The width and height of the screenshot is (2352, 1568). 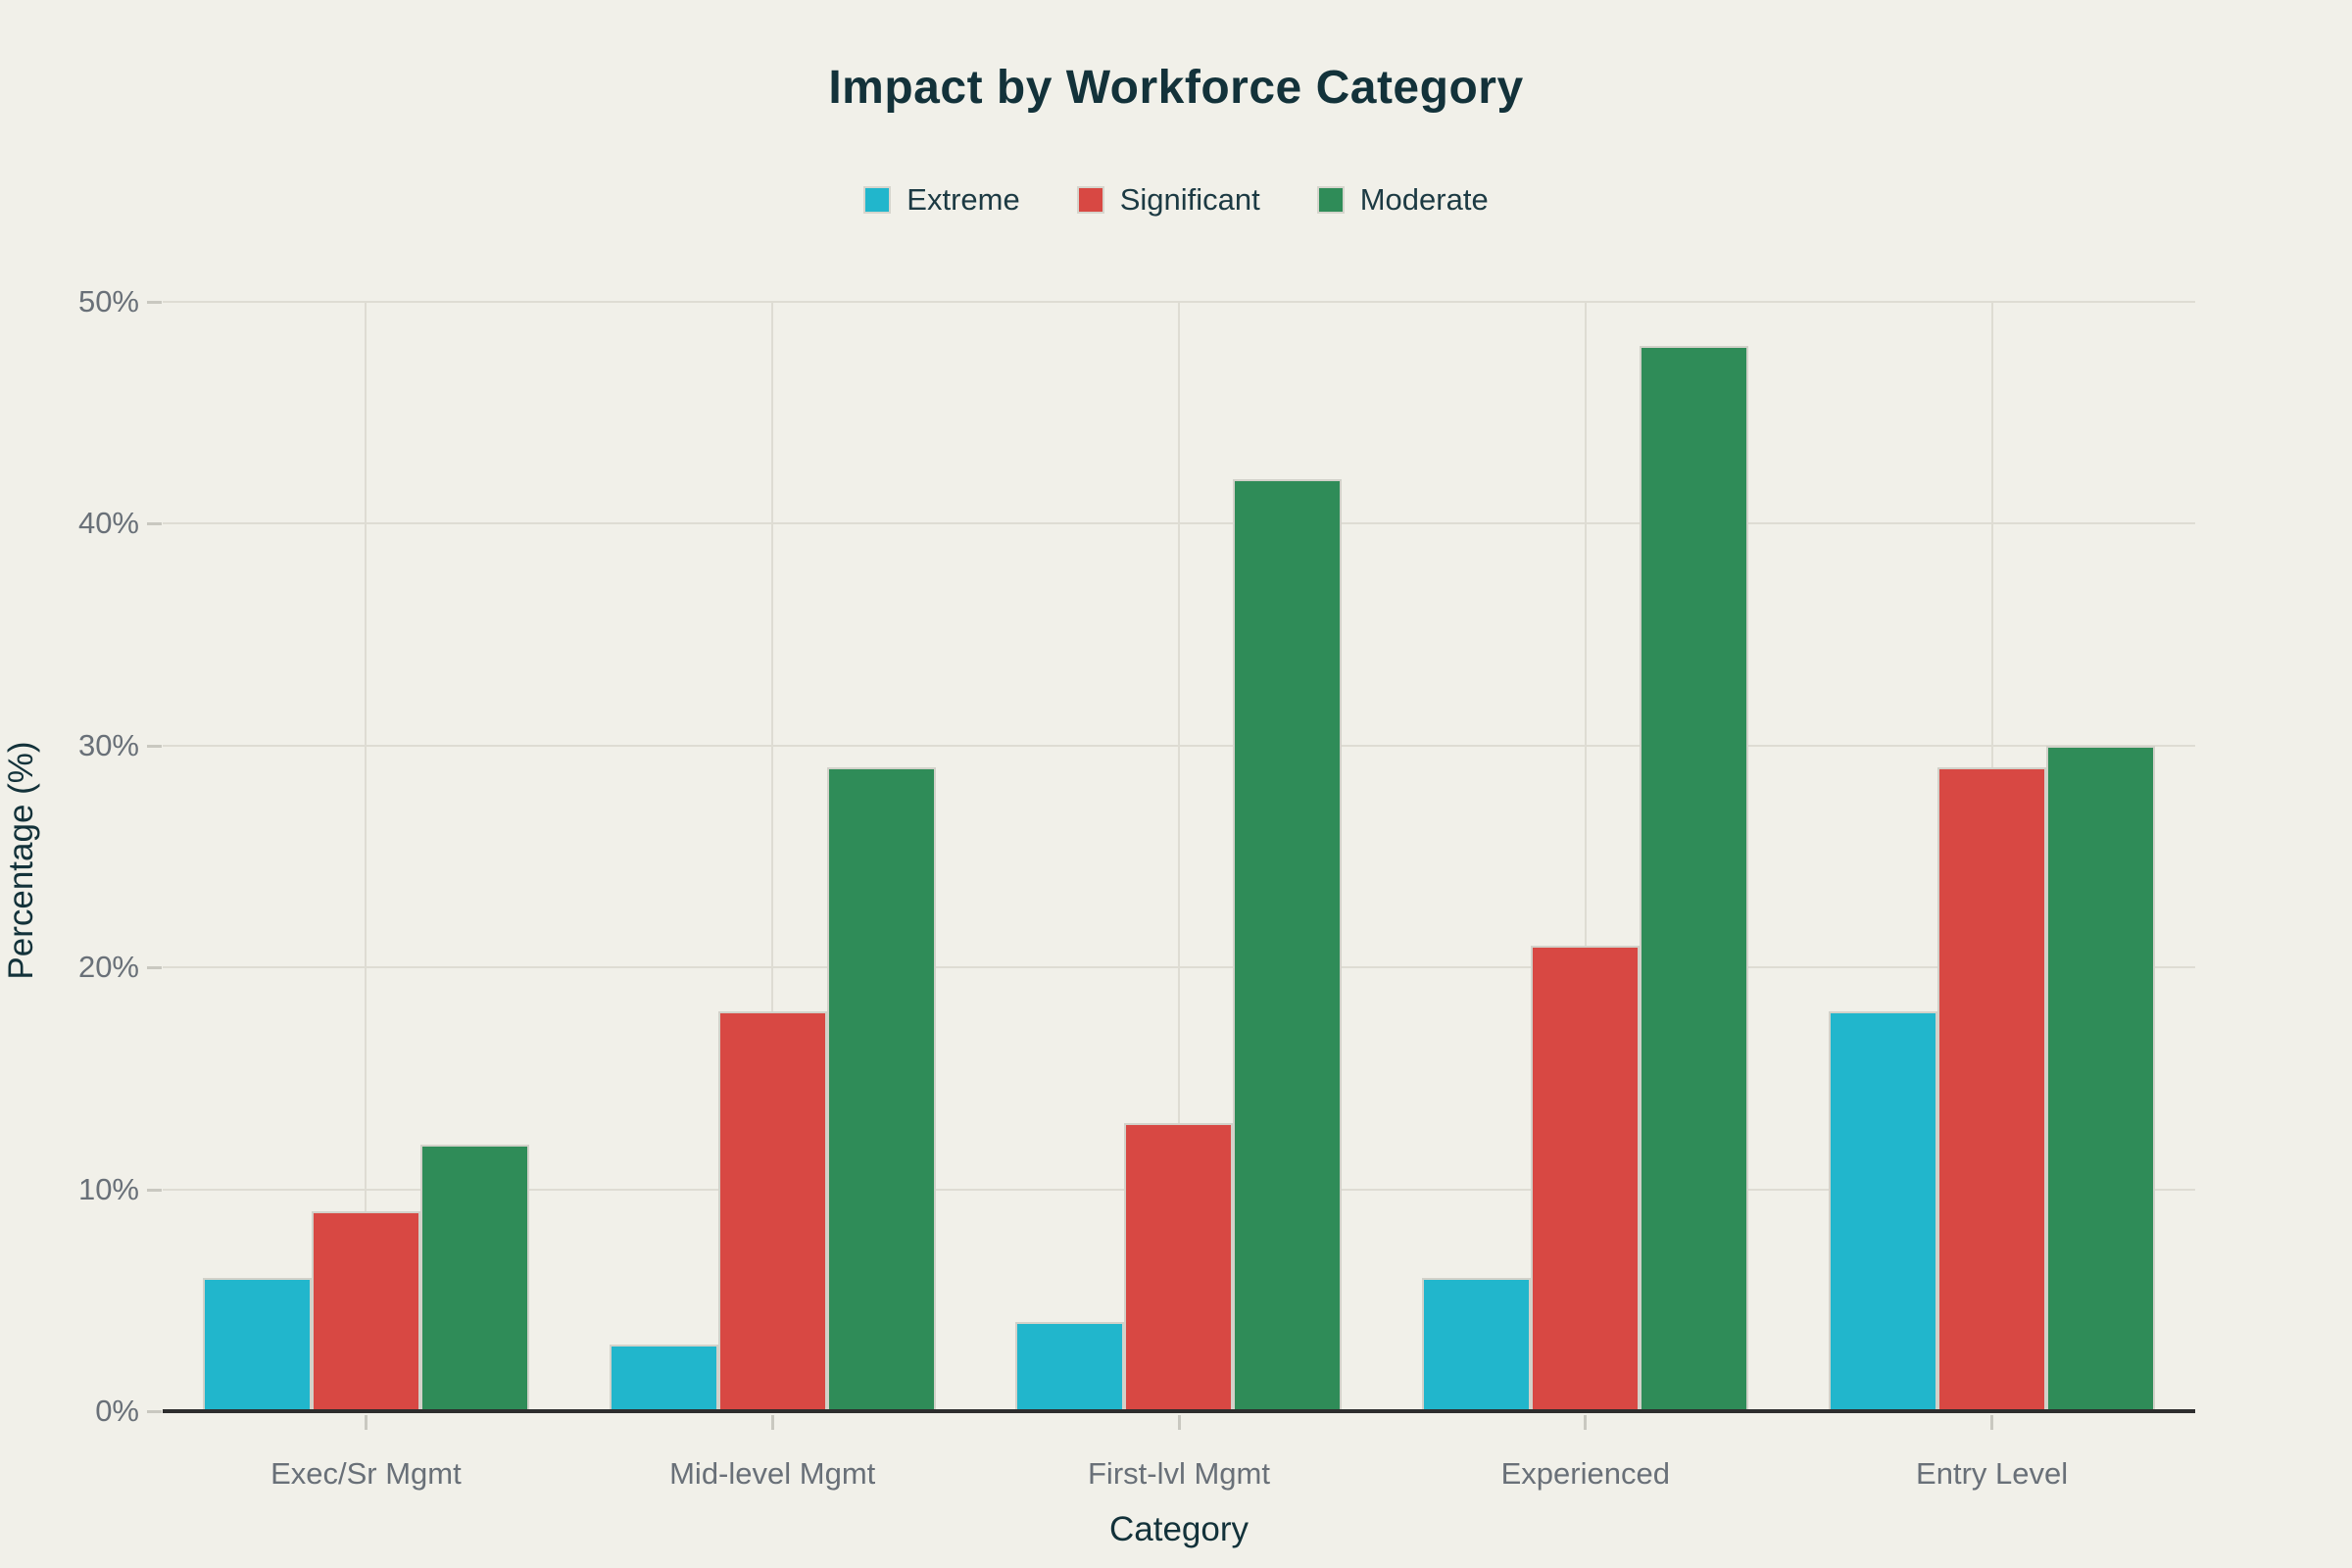 What do you see at coordinates (772, 1473) in the screenshot?
I see `x-tick-label-mid-level-mgmt: Mid-level Mgmt` at bounding box center [772, 1473].